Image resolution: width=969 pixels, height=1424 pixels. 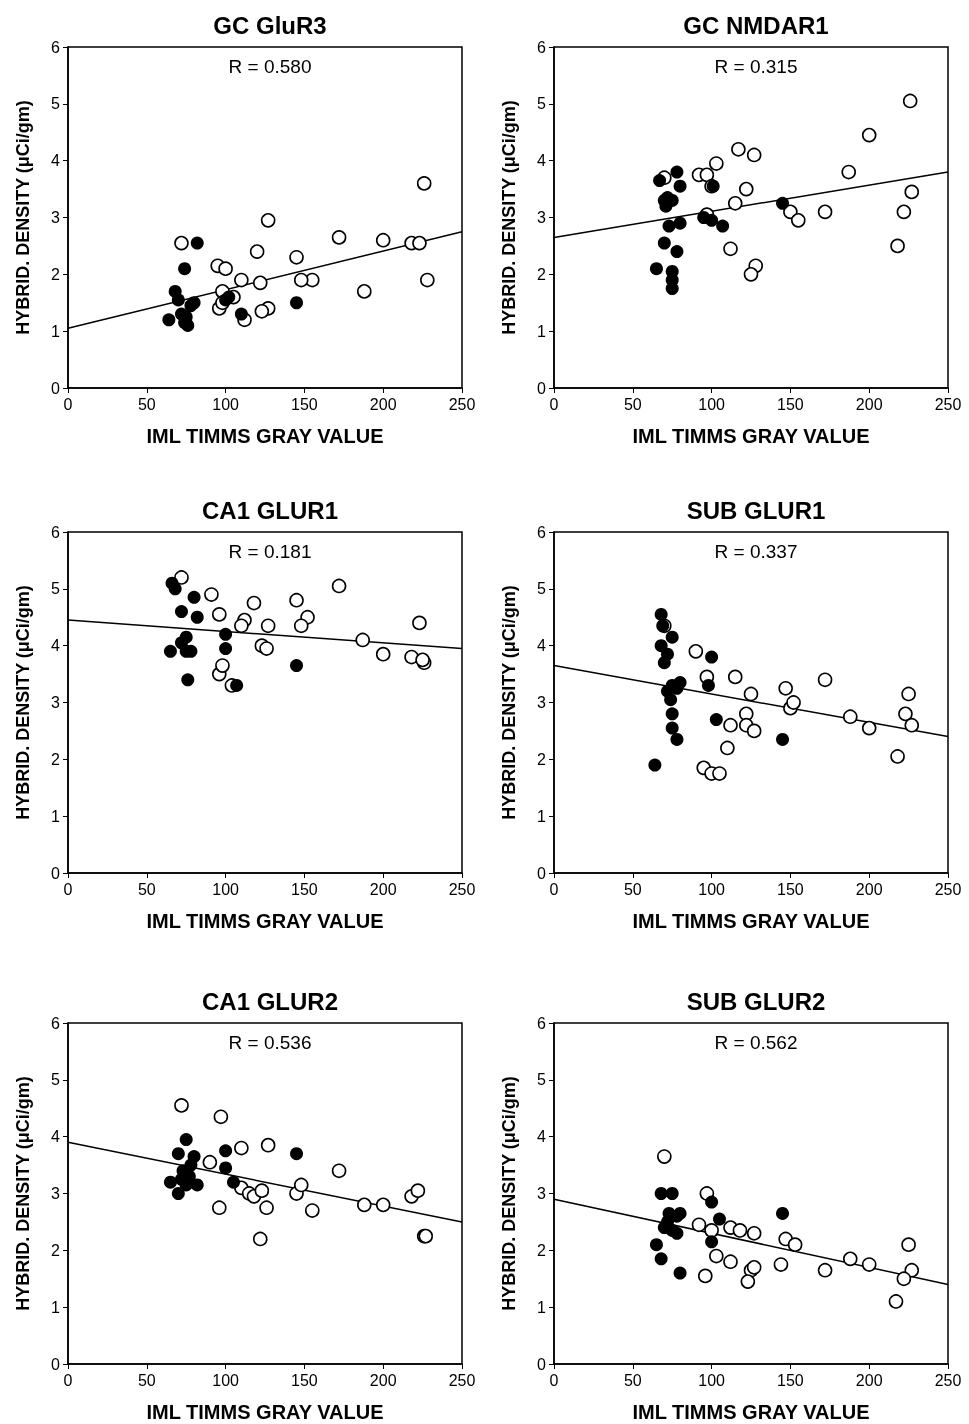 I want to click on annotation: R = 0.536, so click(x=270, y=1042).